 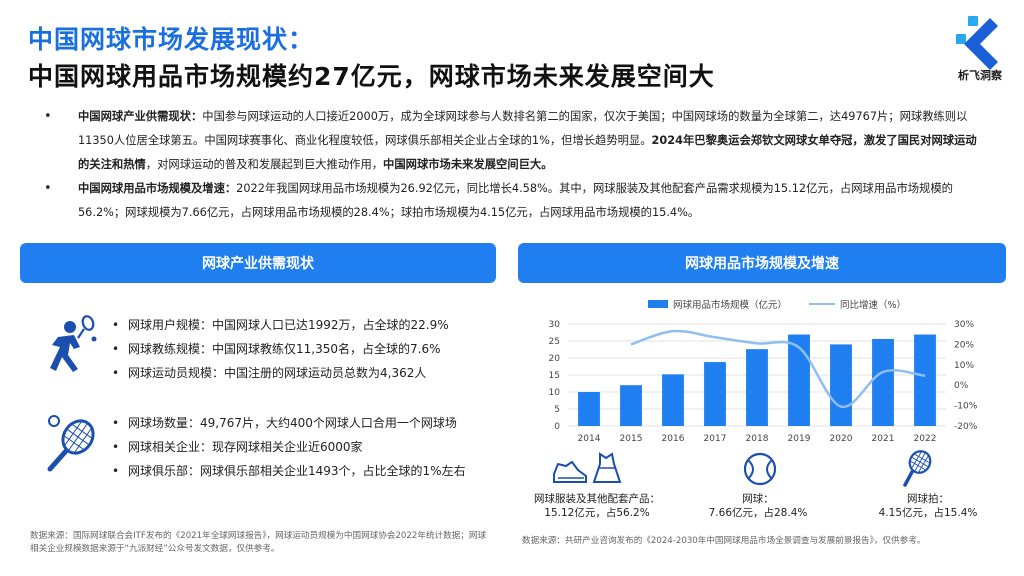 I want to click on bullet-0-segment-2: 2024年巴黎奥运会郑钦文网球女单夺冠，激发了国民对网球运动的关注和热情, so click(x=527, y=152).